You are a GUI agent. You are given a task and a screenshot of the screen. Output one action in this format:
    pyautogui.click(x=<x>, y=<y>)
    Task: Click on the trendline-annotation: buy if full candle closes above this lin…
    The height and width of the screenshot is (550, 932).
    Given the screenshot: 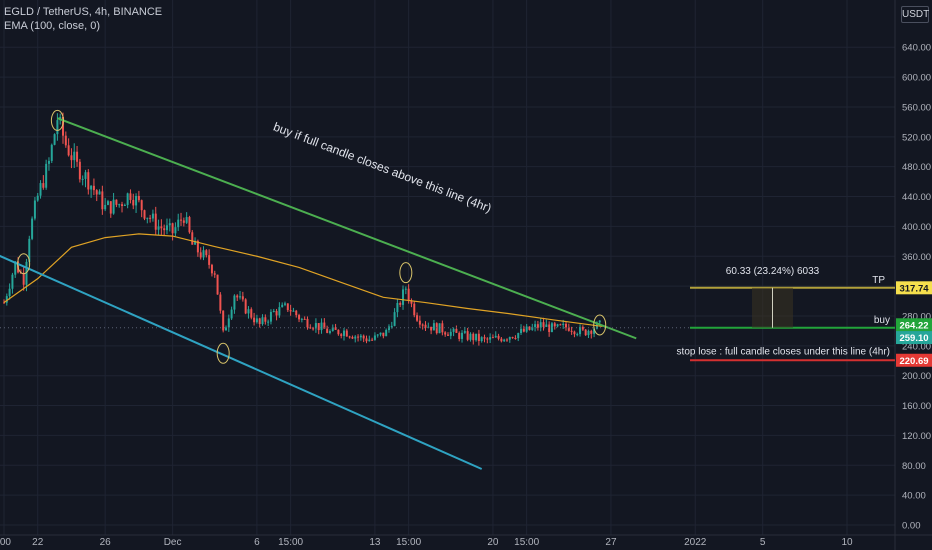 What is the action you would take?
    pyautogui.click(x=382, y=168)
    